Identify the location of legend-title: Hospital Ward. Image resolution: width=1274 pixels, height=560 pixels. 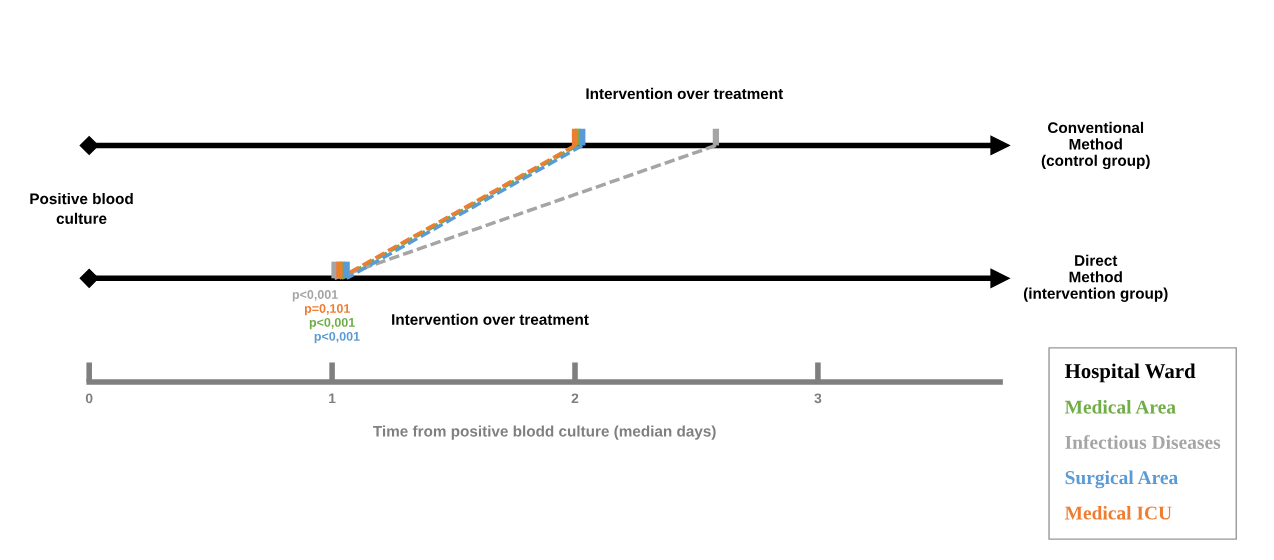
(1130, 373).